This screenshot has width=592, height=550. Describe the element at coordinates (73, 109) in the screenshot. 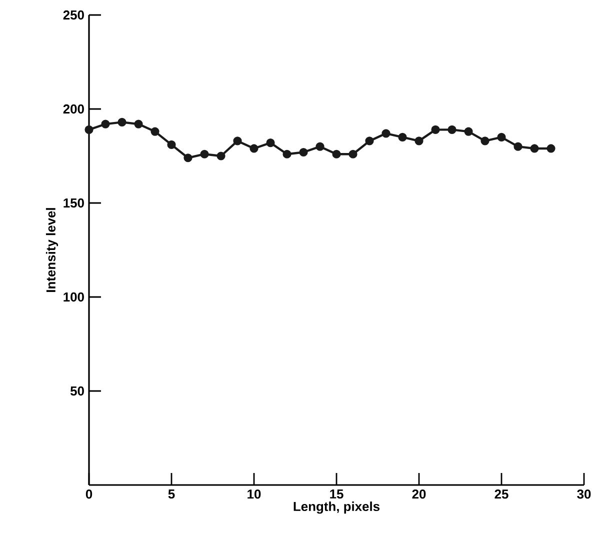

I see `y-tick-label: 200` at that location.